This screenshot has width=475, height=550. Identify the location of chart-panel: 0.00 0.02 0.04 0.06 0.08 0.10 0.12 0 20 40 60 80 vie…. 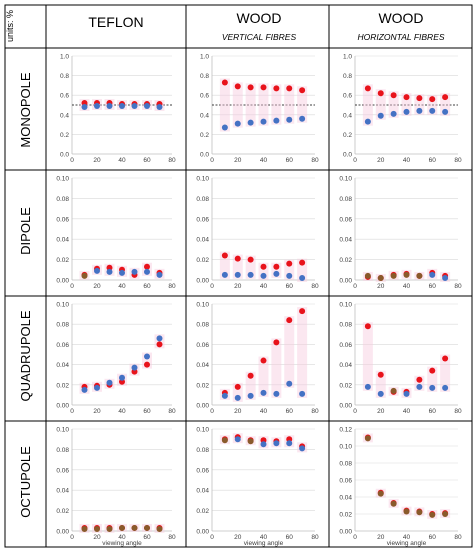
(400, 487).